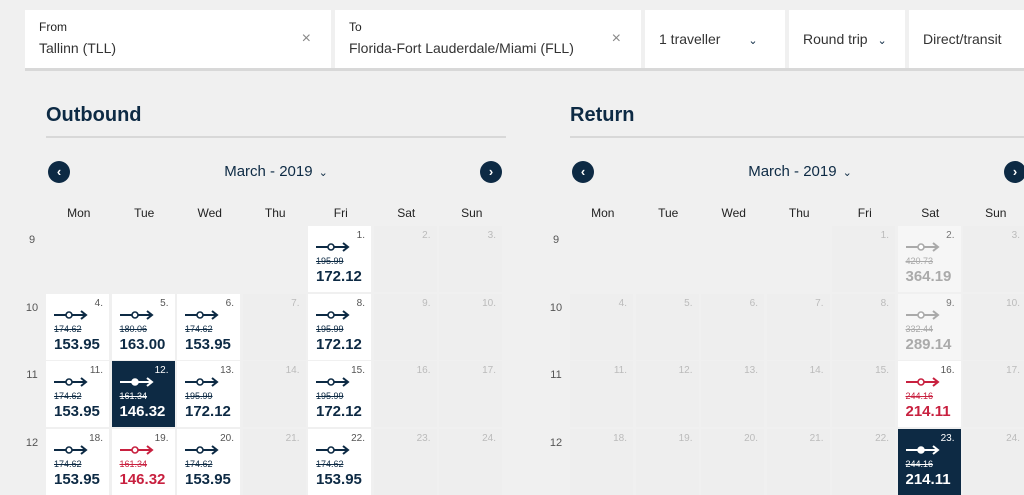 Image resolution: width=1024 pixels, height=495 pixels. Describe the element at coordinates (929, 259) in the screenshot. I see `calendar-day: 2. 420.73 364.19` at that location.